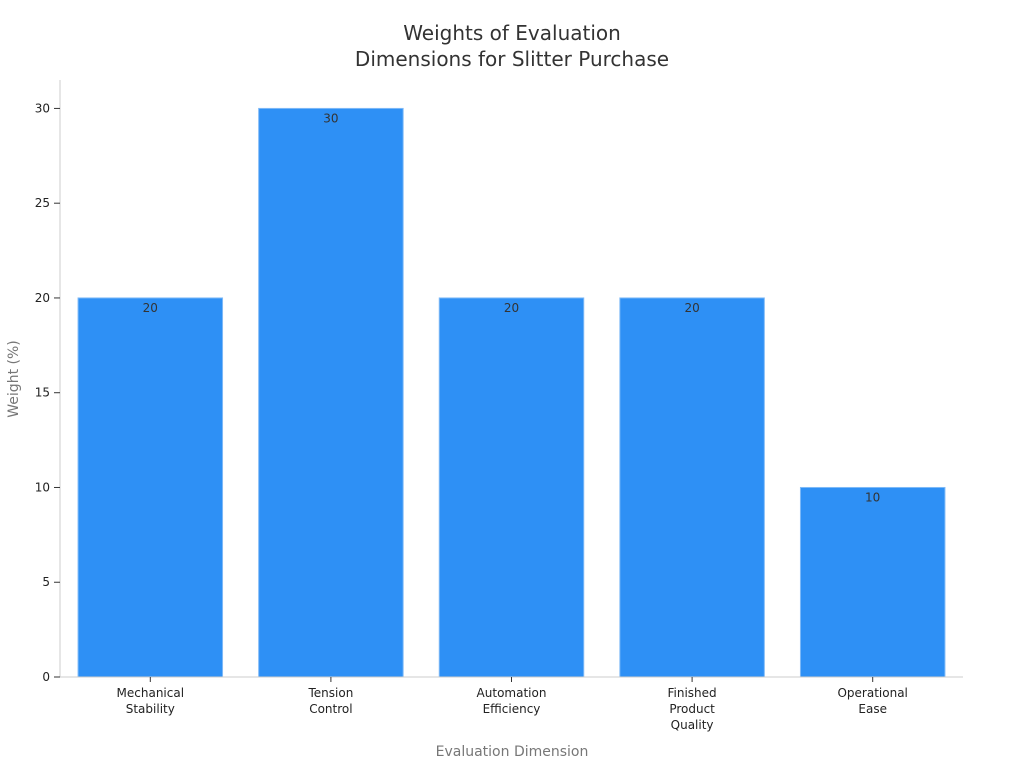 This screenshot has height=768, width=1024. Describe the element at coordinates (872, 497) in the screenshot. I see `data-label: 10` at that location.